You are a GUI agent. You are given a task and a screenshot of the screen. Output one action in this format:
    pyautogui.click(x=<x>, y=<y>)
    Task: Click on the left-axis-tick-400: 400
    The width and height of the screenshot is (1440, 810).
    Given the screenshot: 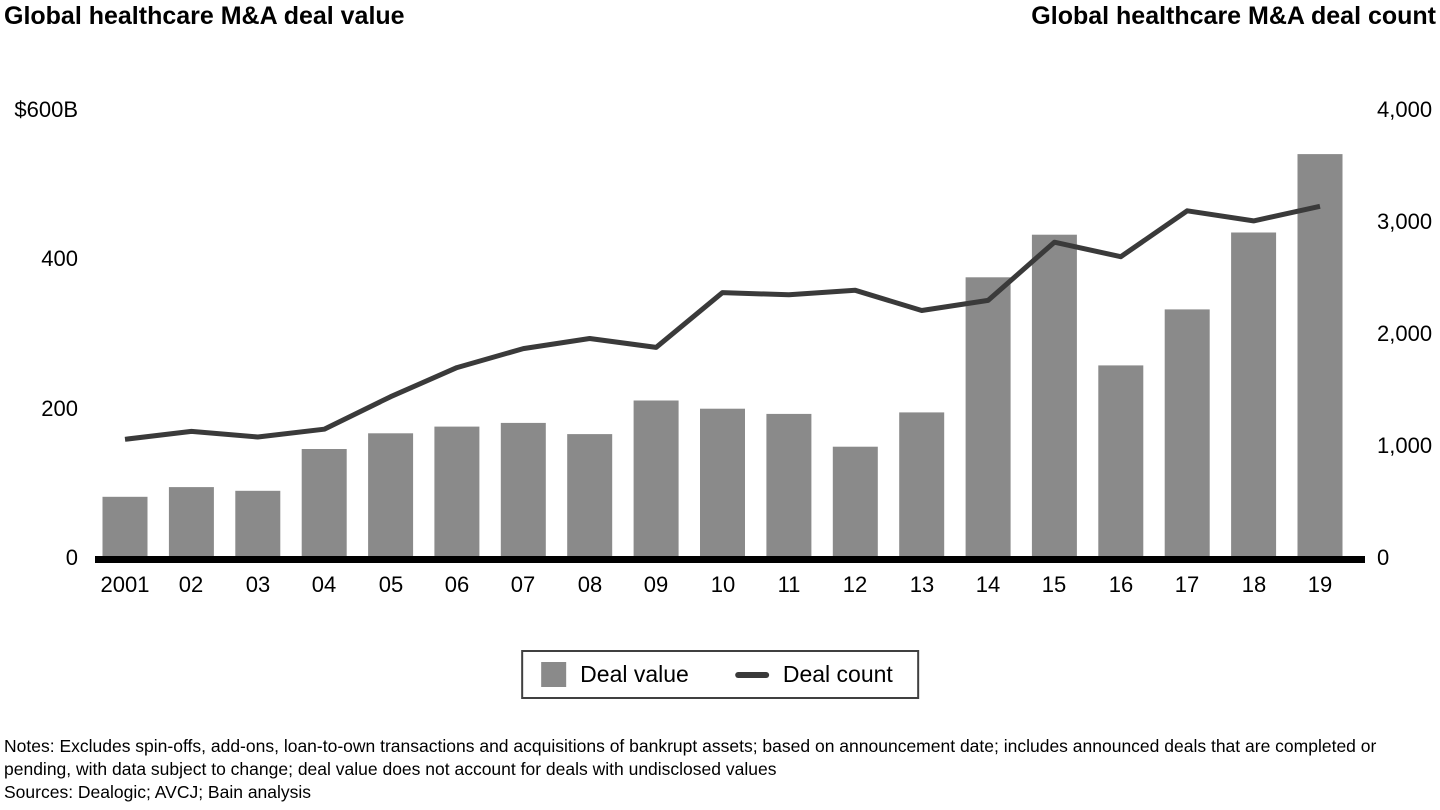 What is the action you would take?
    pyautogui.click(x=59, y=258)
    